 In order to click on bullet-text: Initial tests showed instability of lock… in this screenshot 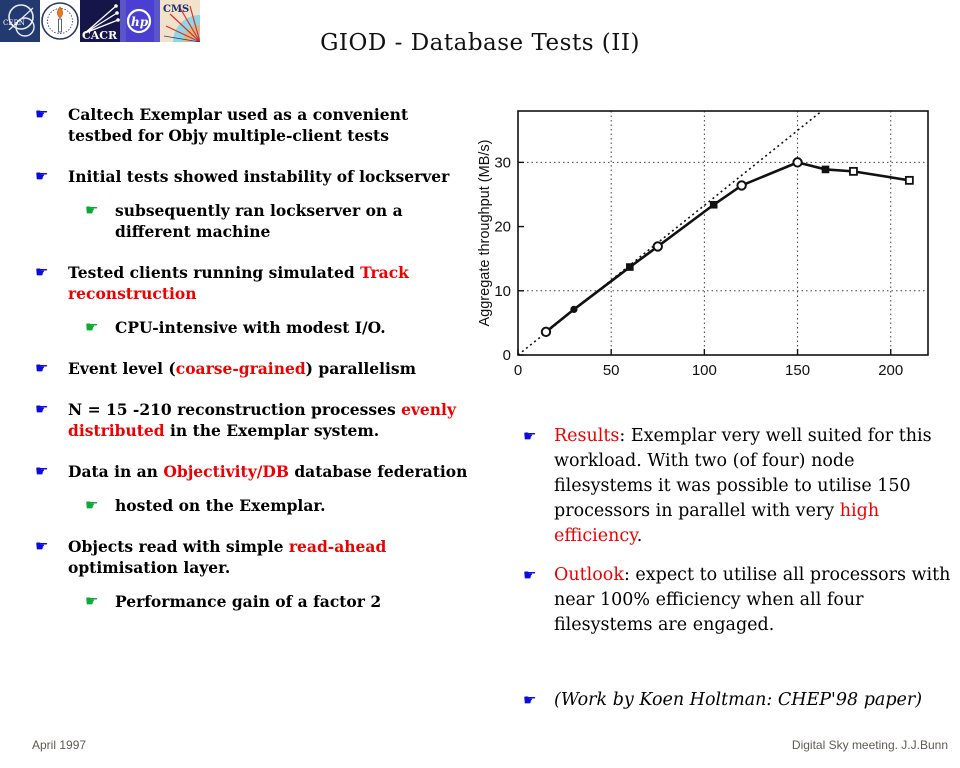, I will do `click(259, 176)`.